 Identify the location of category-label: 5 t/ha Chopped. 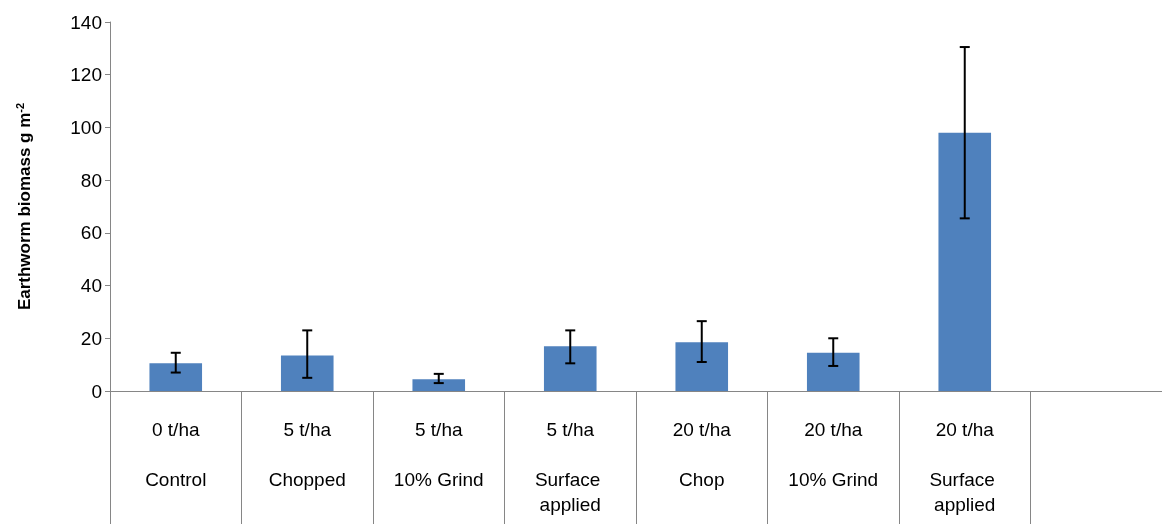
(307, 454).